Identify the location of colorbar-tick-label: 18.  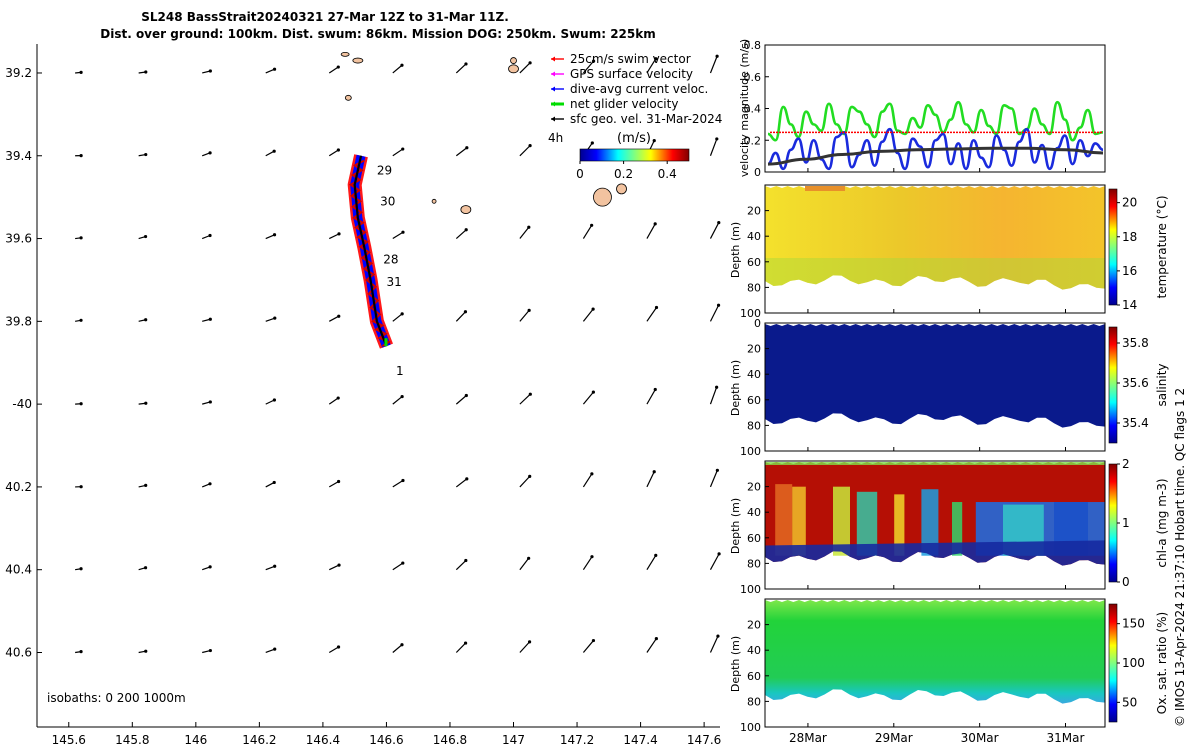
(1129, 237).